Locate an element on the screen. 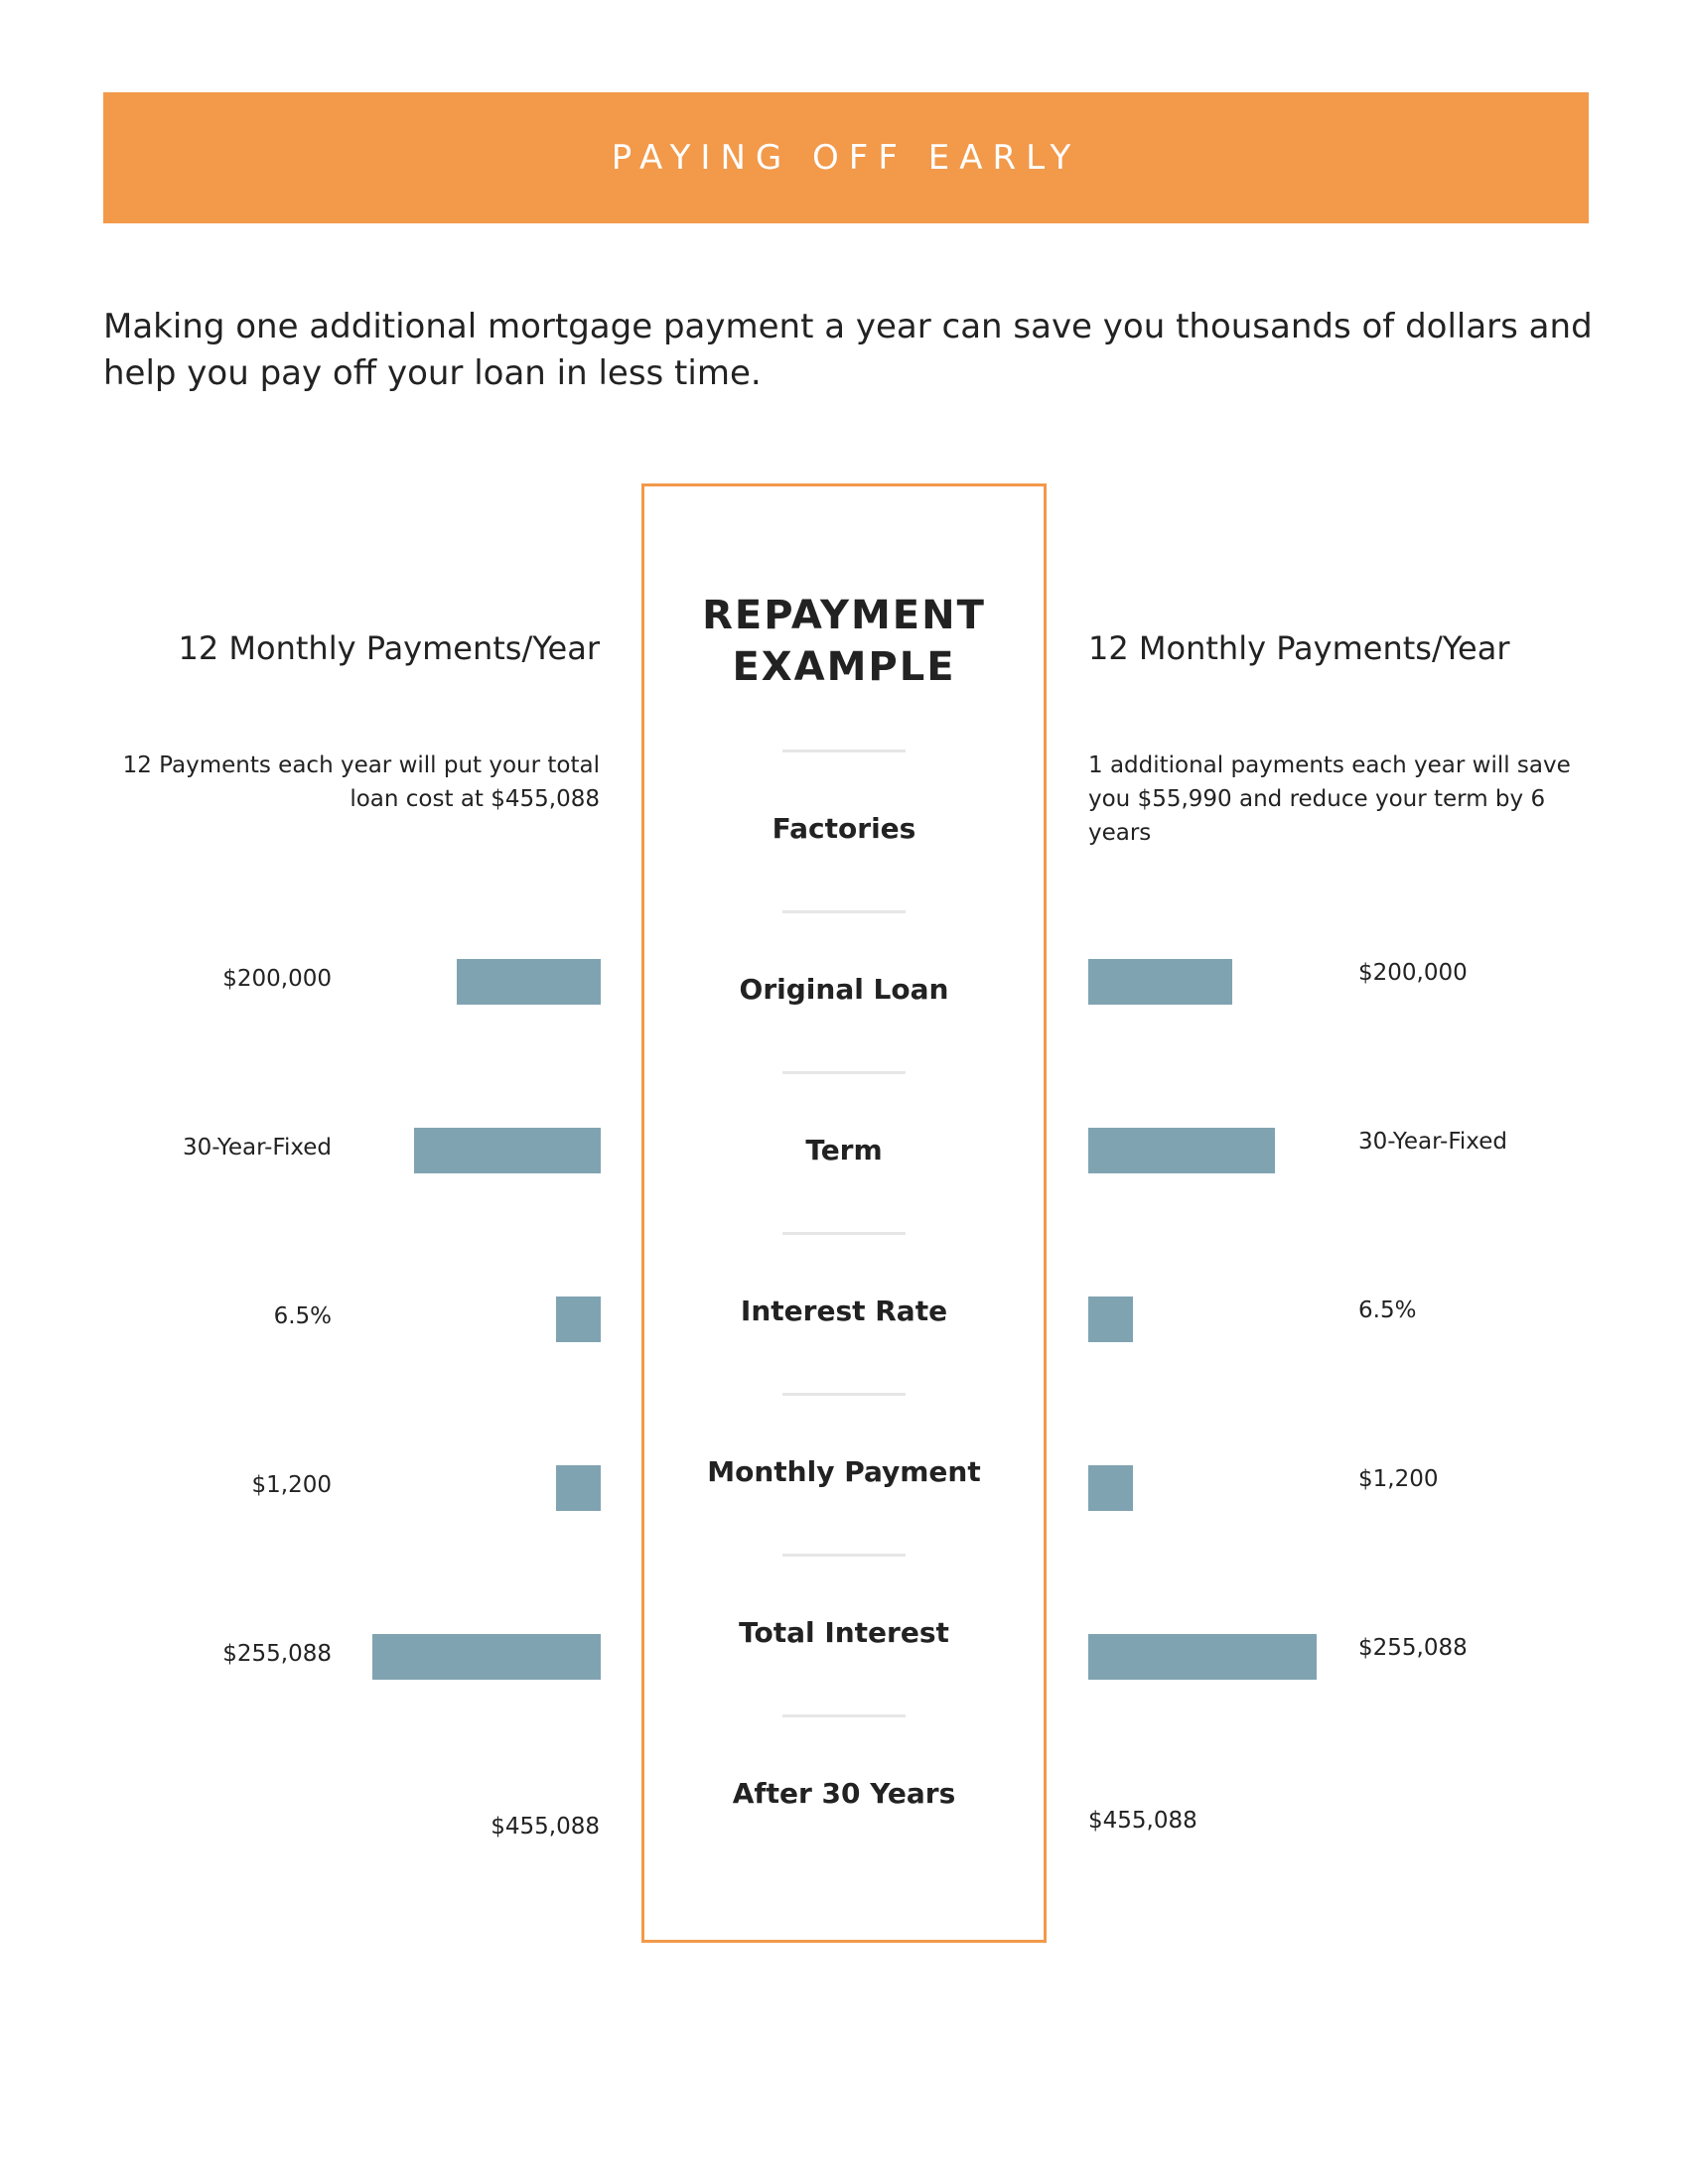 The height and width of the screenshot is (2184, 1688). right-total-cost: $455,088 is located at coordinates (1142, 1821).